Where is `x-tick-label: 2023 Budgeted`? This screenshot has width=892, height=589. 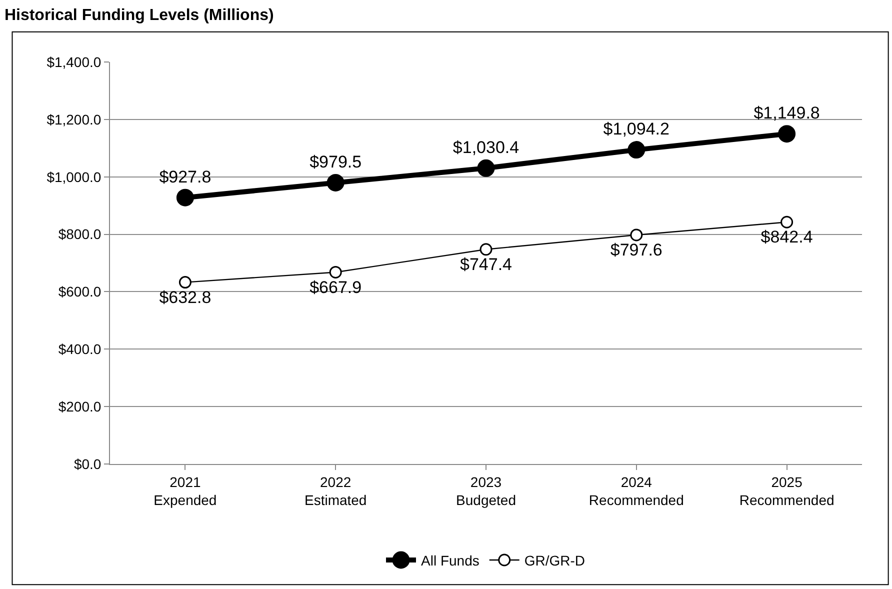
x-tick-label: 2023 Budgeted is located at coordinates (486, 491).